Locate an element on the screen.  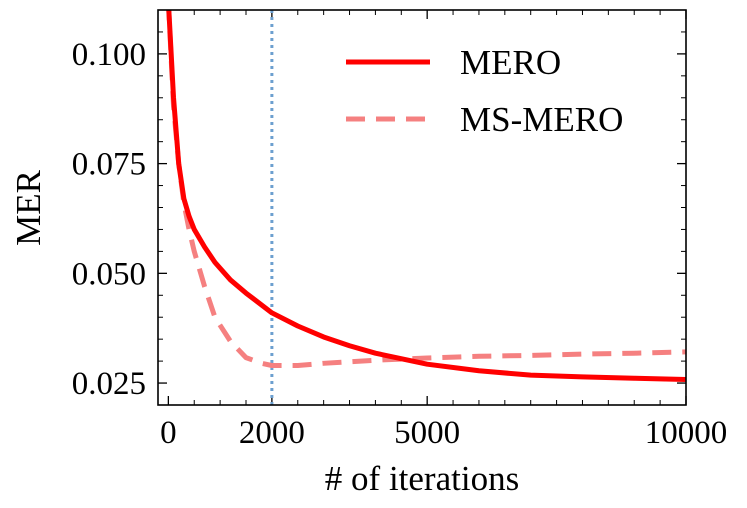
x-tick-label: 5000 is located at coordinates (427, 433).